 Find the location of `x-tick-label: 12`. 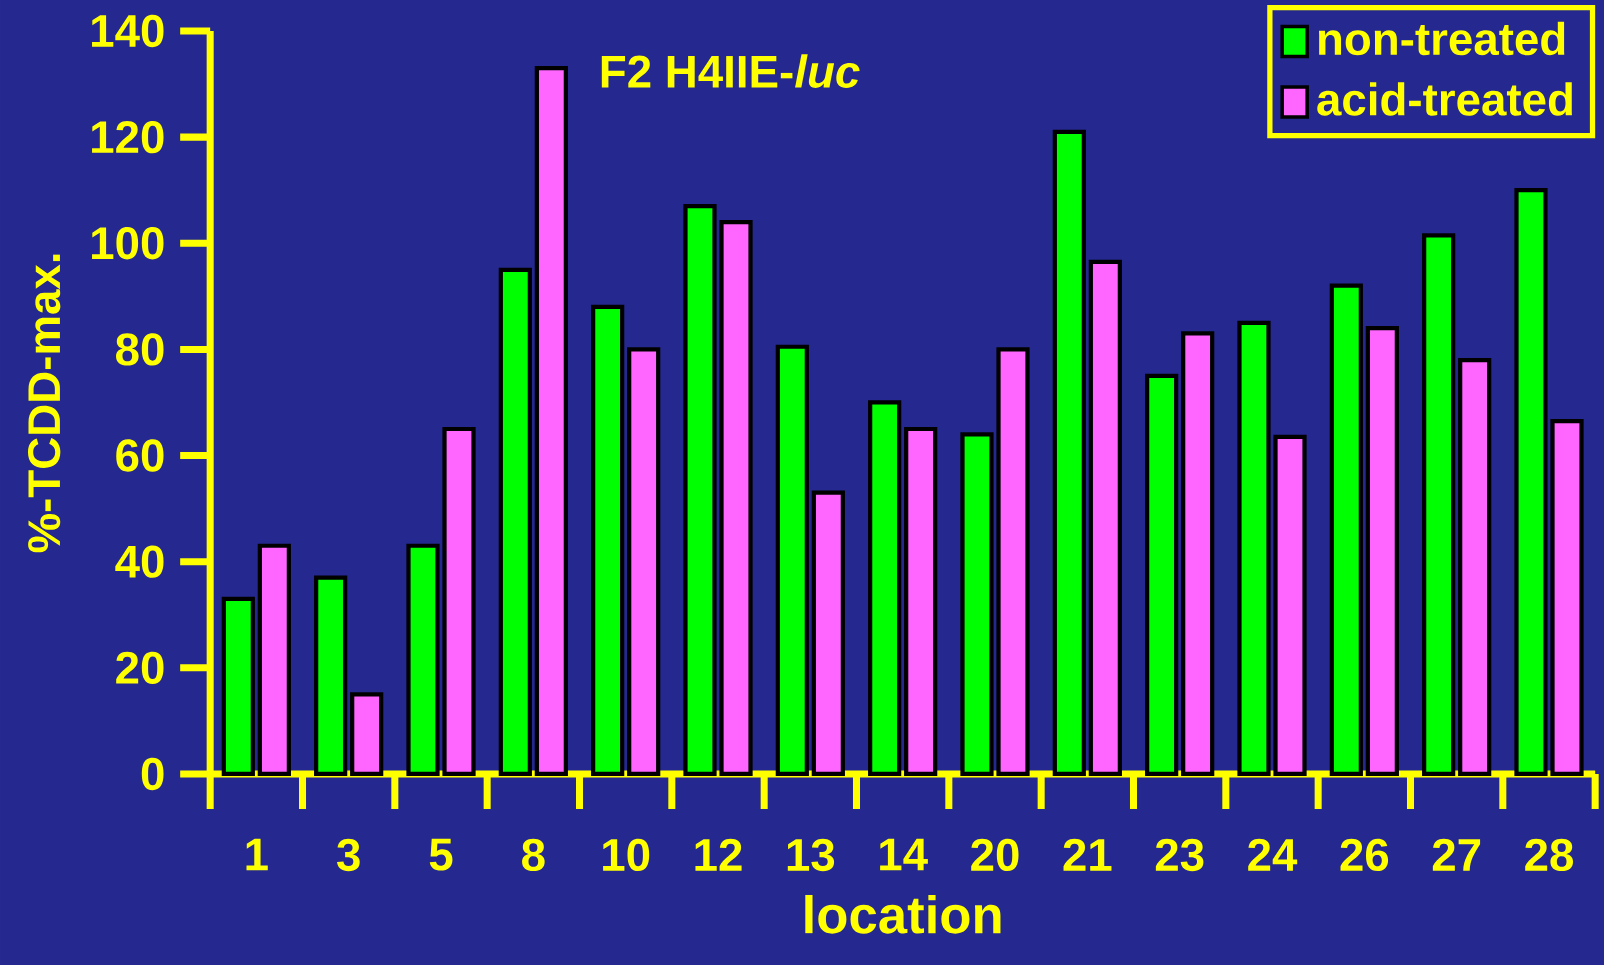

x-tick-label: 12 is located at coordinates (718, 854).